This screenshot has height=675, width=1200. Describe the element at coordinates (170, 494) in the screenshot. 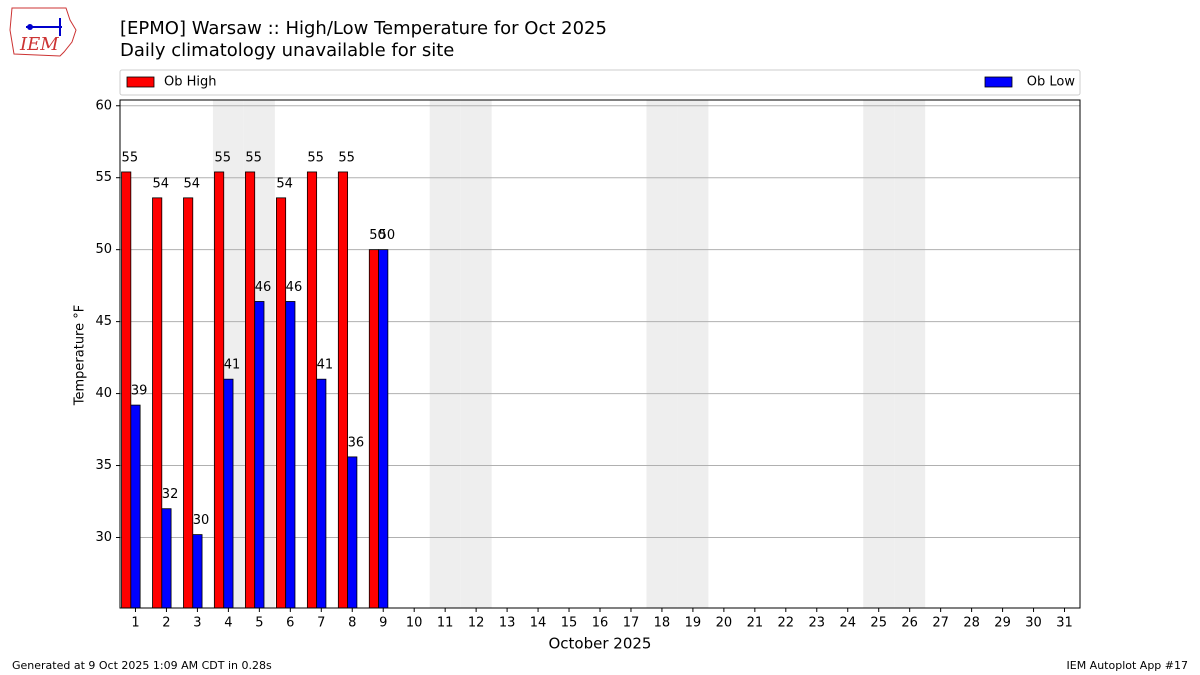

I see `data-label: 32` at that location.